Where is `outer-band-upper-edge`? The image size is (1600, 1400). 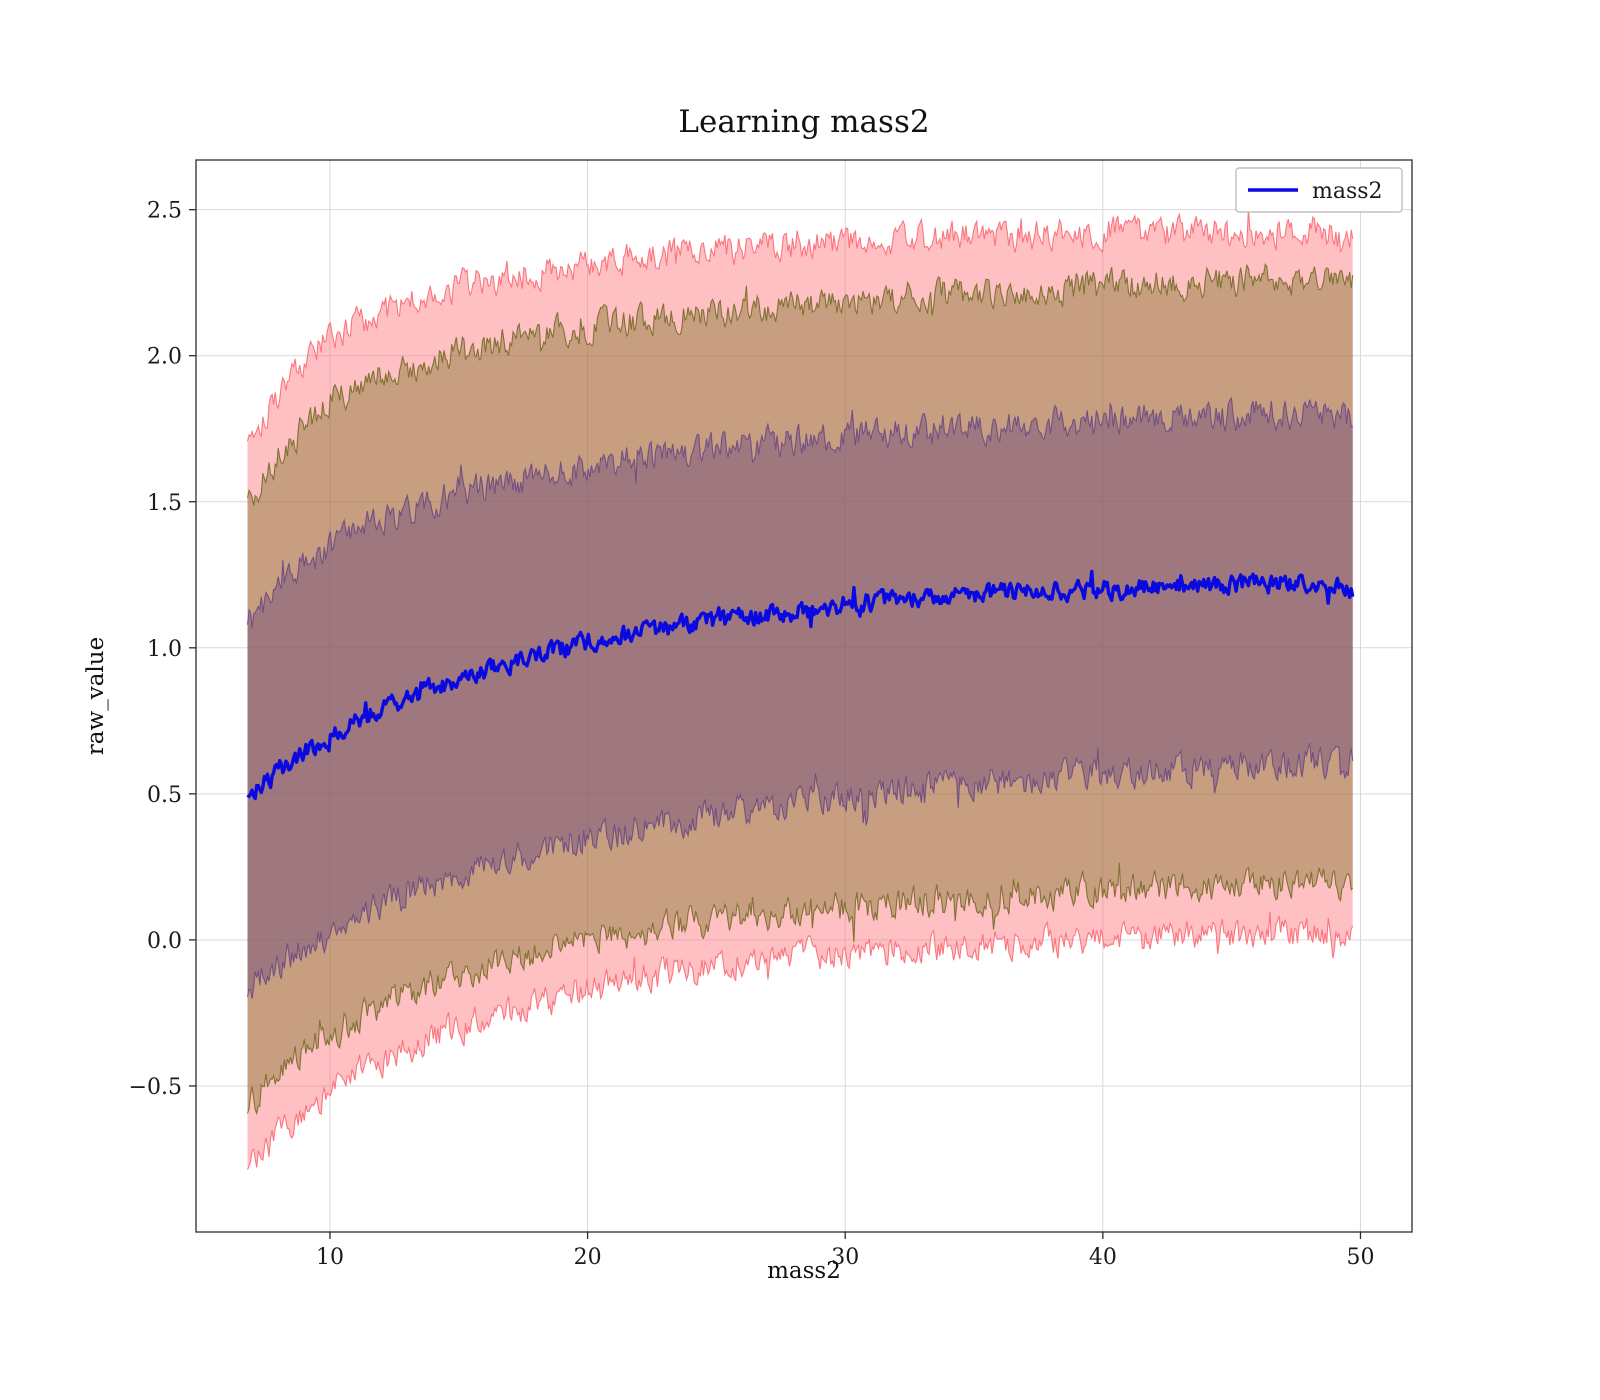 outer-band-upper-edge is located at coordinates (800, 325).